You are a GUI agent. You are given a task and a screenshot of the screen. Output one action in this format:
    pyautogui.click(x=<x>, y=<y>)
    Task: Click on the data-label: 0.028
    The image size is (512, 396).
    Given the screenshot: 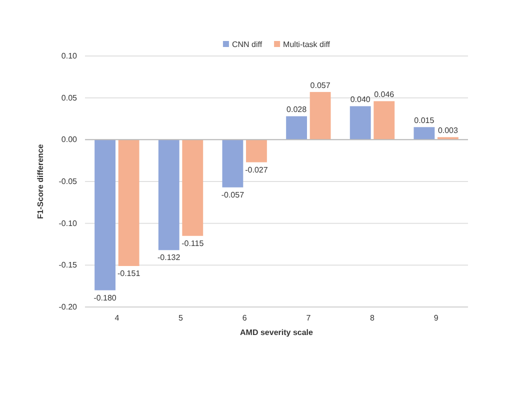 What is the action you would take?
    pyautogui.click(x=297, y=109)
    